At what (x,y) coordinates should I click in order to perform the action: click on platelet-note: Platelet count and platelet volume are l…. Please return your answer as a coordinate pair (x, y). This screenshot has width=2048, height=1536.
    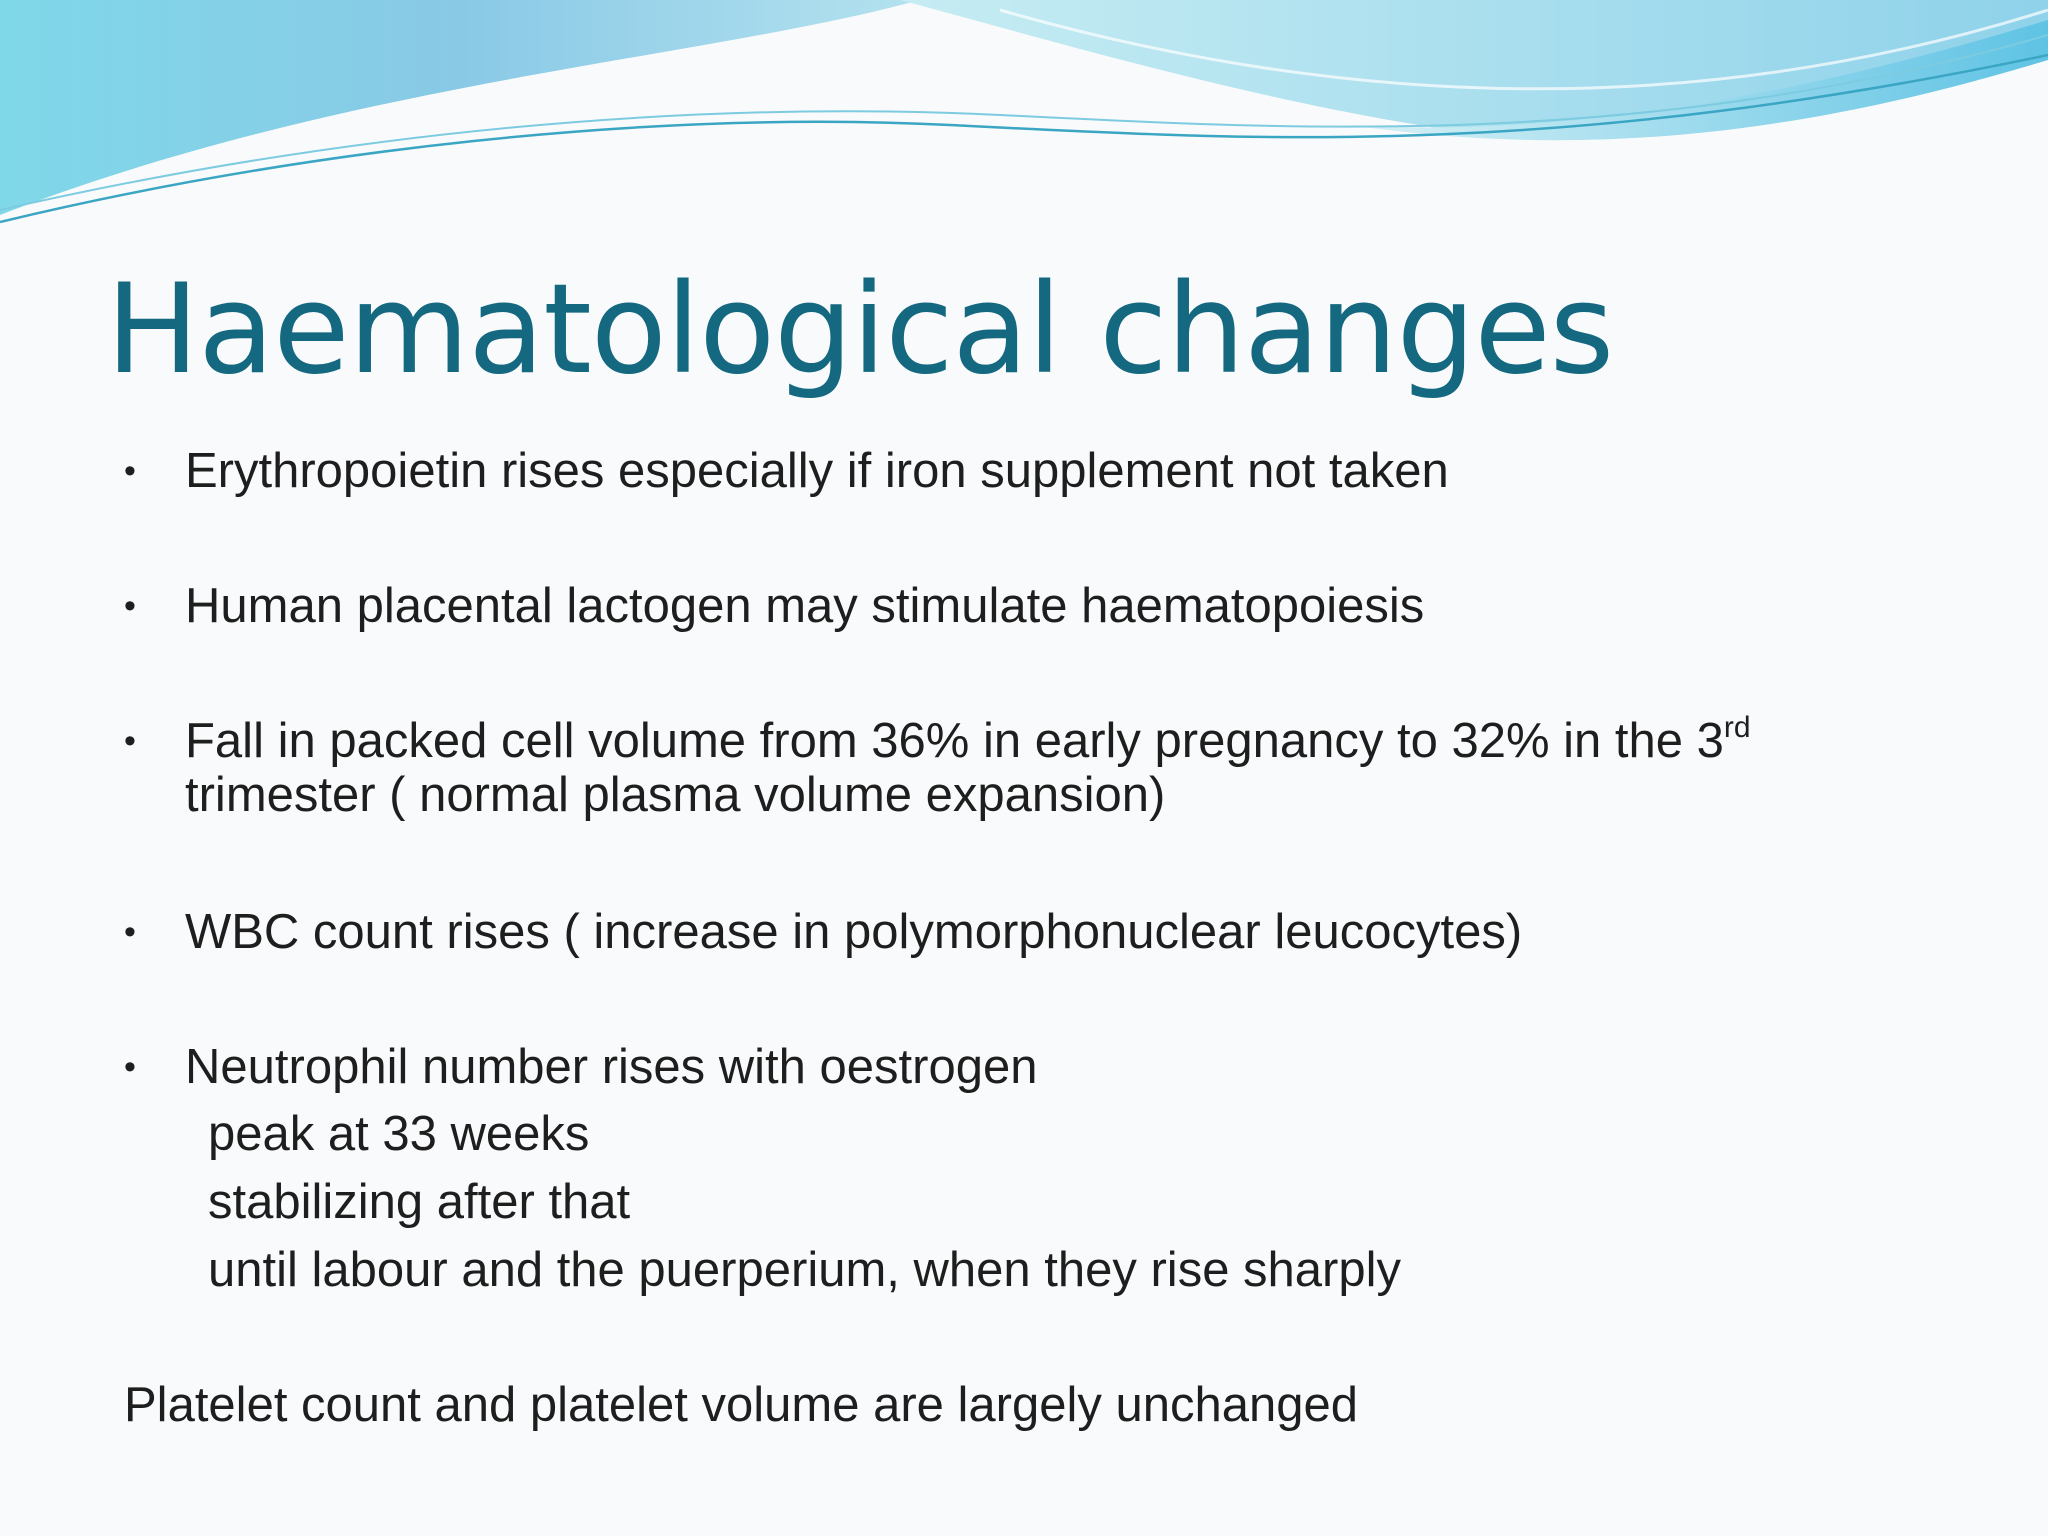
    Looking at the image, I should click on (741, 1405).